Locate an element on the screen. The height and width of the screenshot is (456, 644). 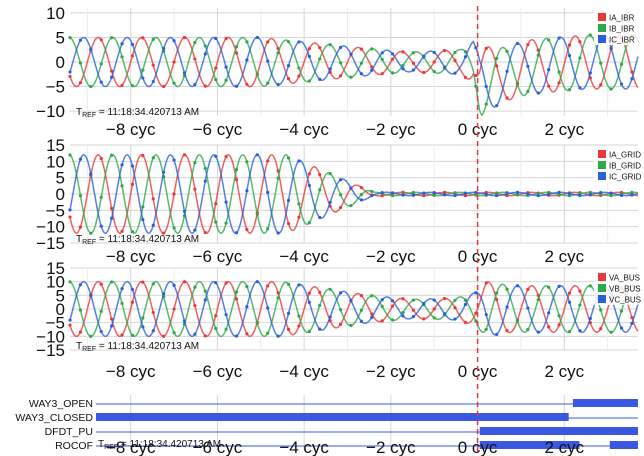
x-tick-label: −6 cyc is located at coordinates (218, 256).